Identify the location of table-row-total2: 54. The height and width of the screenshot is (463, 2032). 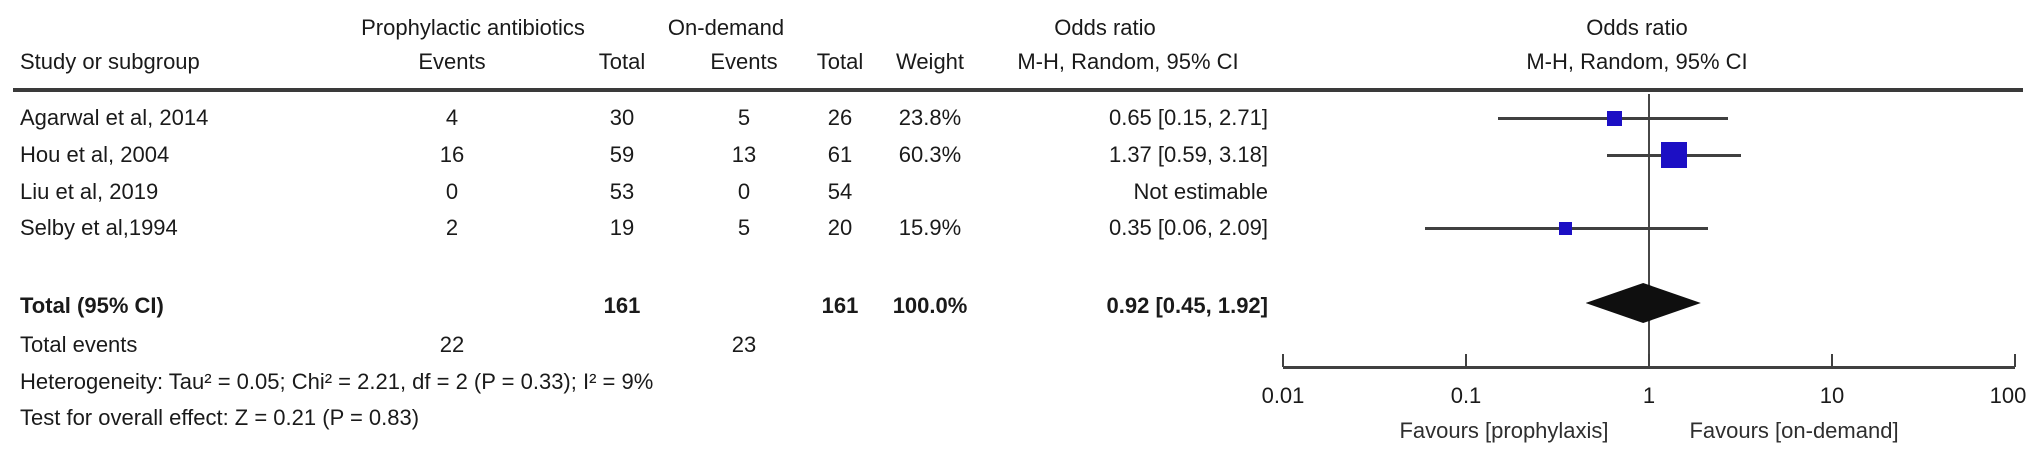
(840, 191).